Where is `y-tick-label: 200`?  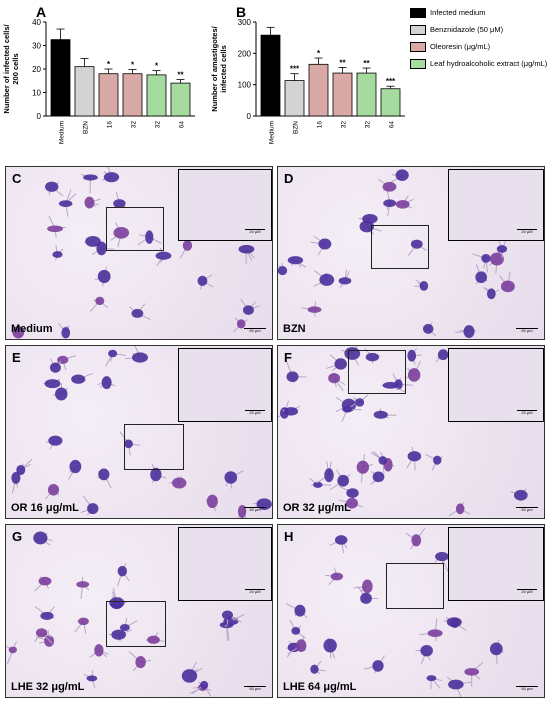 y-tick-label: 200 is located at coordinates (245, 53).